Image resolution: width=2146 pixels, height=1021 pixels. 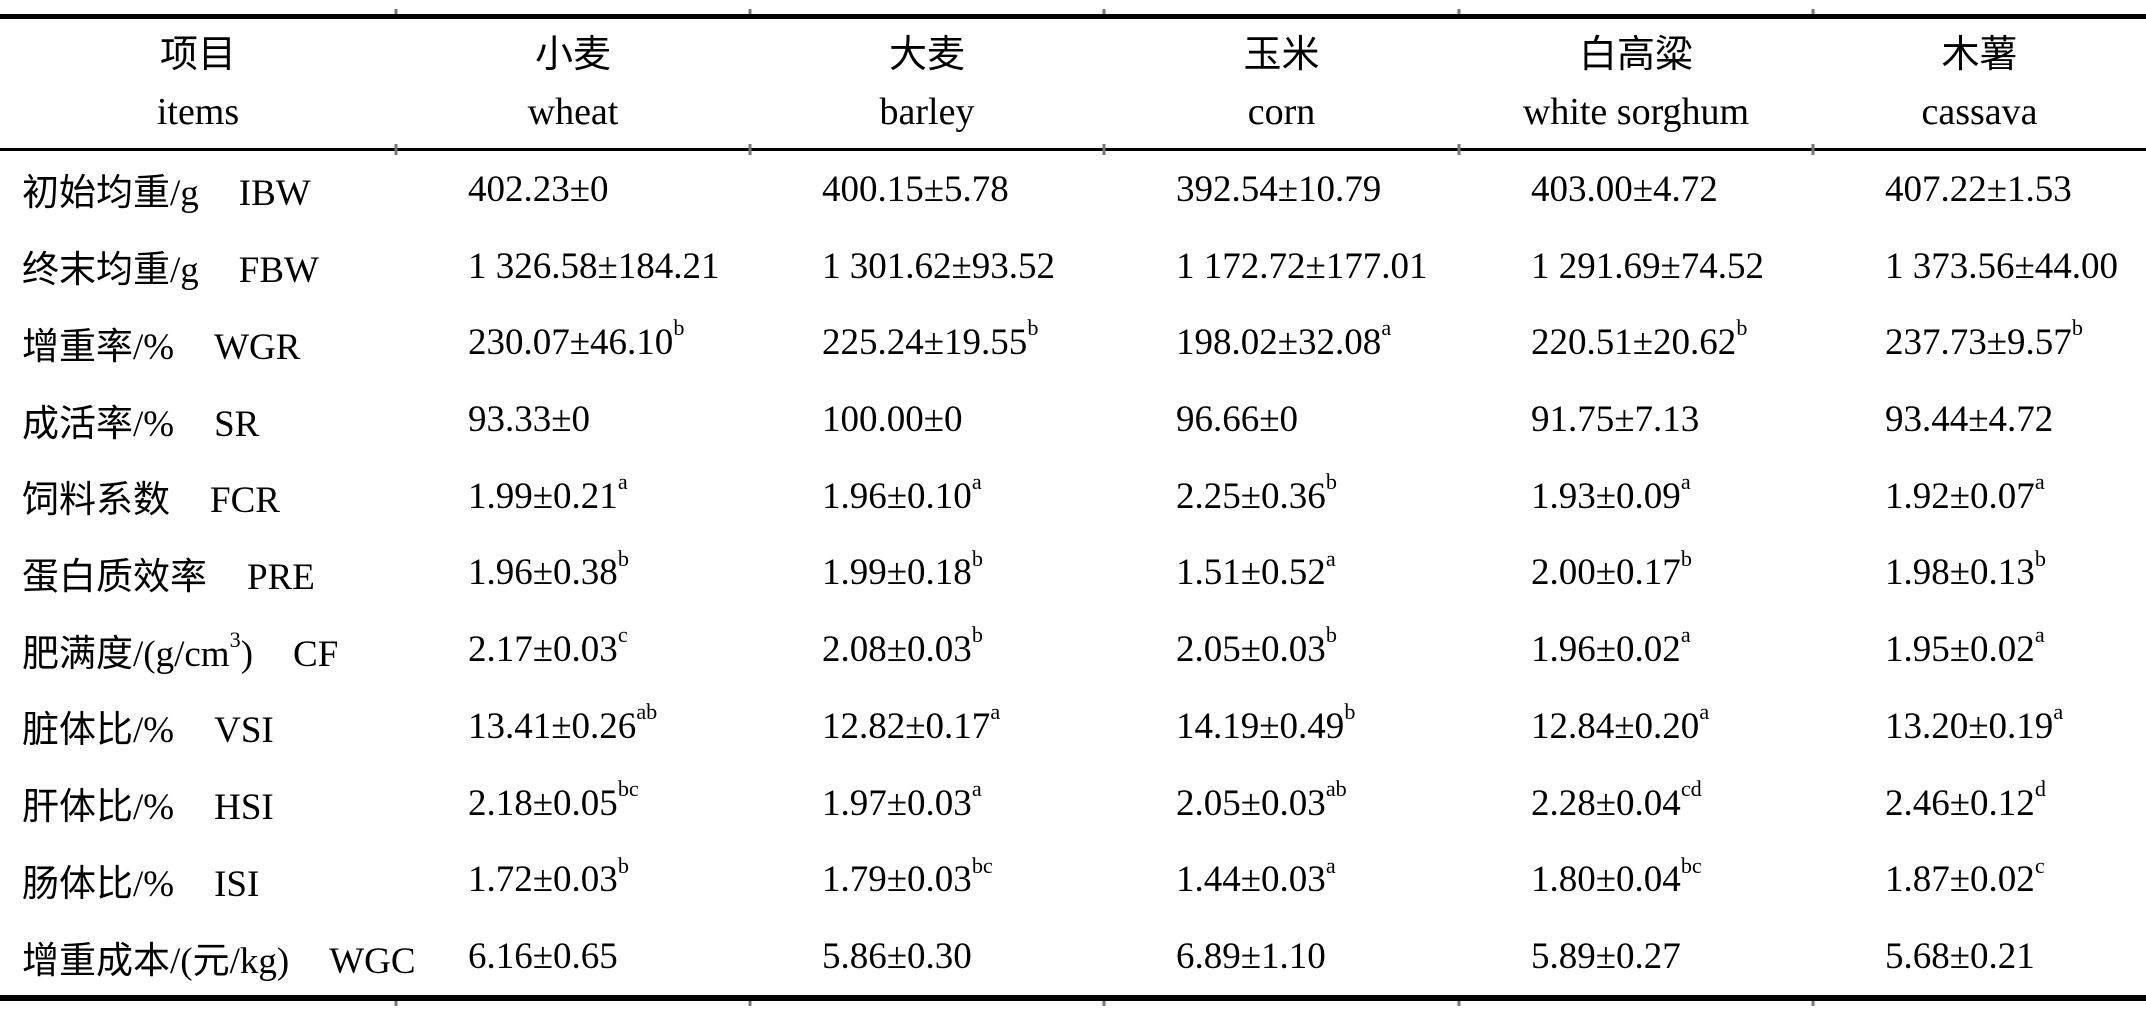 What do you see at coordinates (278, 271) in the screenshot?
I see `row-label-abbr: FBW` at bounding box center [278, 271].